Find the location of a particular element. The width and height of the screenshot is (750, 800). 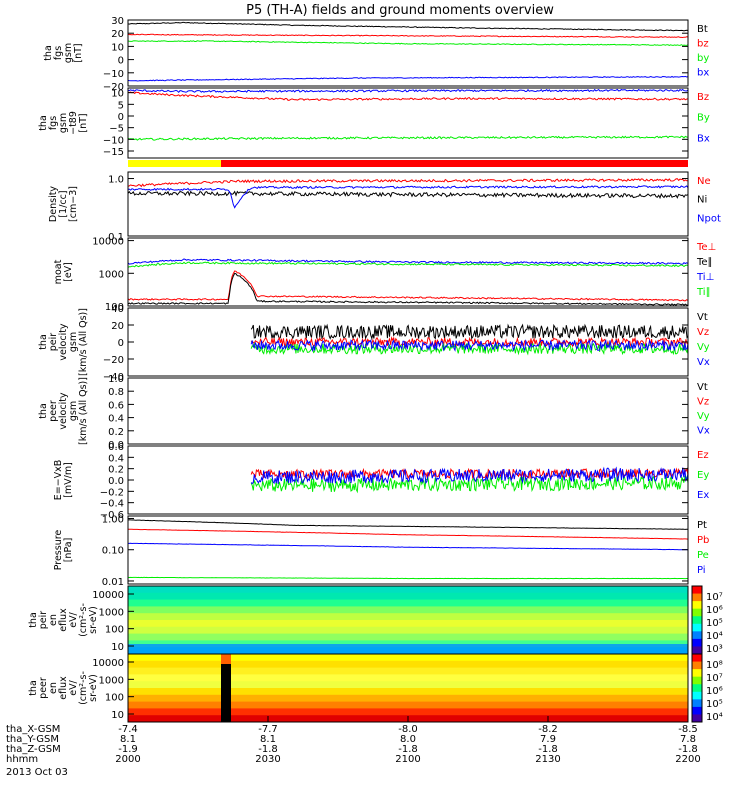

axis-row-value: -8.2 is located at coordinates (548, 729).